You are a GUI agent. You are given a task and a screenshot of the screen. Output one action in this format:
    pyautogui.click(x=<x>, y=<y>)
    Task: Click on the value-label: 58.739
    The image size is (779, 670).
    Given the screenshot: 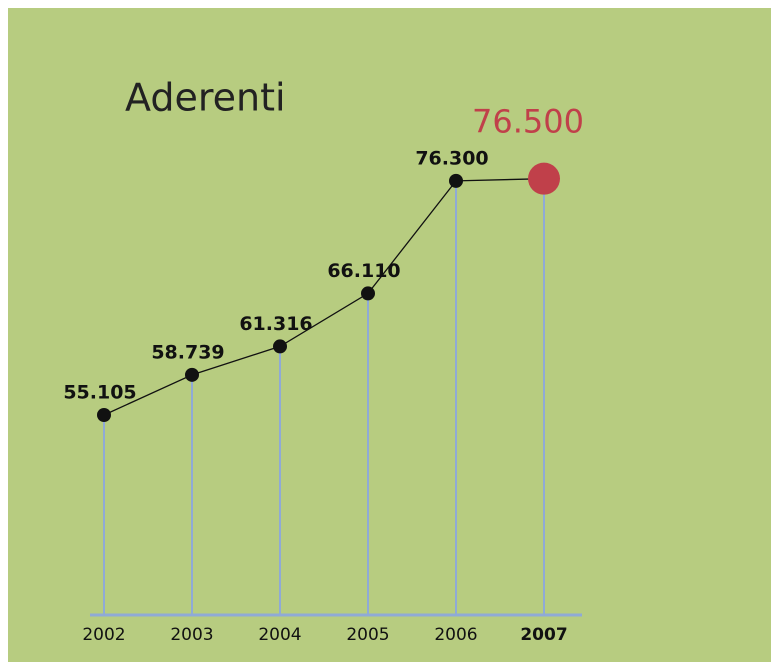 What is the action you would take?
    pyautogui.click(x=187, y=352)
    